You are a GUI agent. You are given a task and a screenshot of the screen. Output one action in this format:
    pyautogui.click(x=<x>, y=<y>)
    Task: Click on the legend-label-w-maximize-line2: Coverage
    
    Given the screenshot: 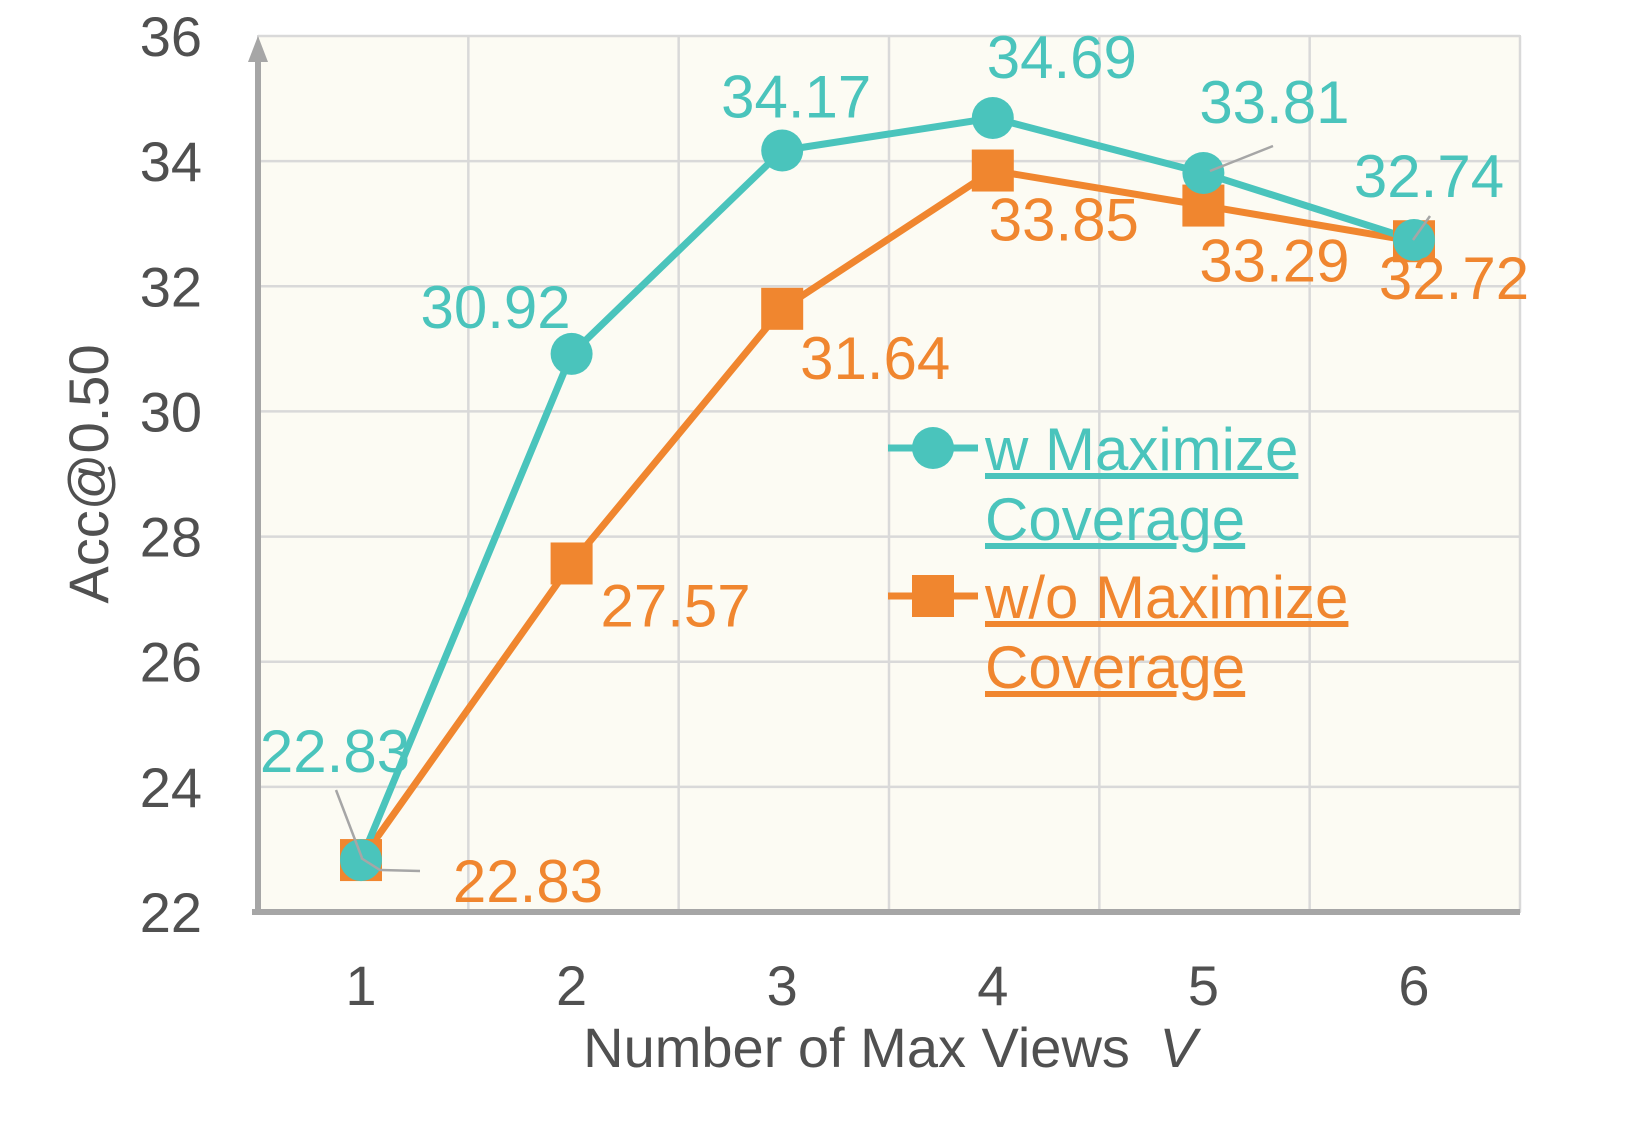 What is the action you would take?
    pyautogui.click(x=1115, y=519)
    